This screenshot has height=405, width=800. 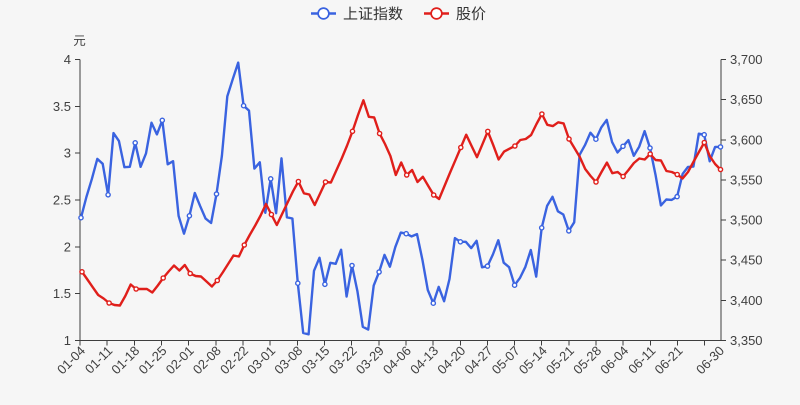 What do you see at coordinates (746, 300) in the screenshot?
I see `svg-text: 3,400` at bounding box center [746, 300].